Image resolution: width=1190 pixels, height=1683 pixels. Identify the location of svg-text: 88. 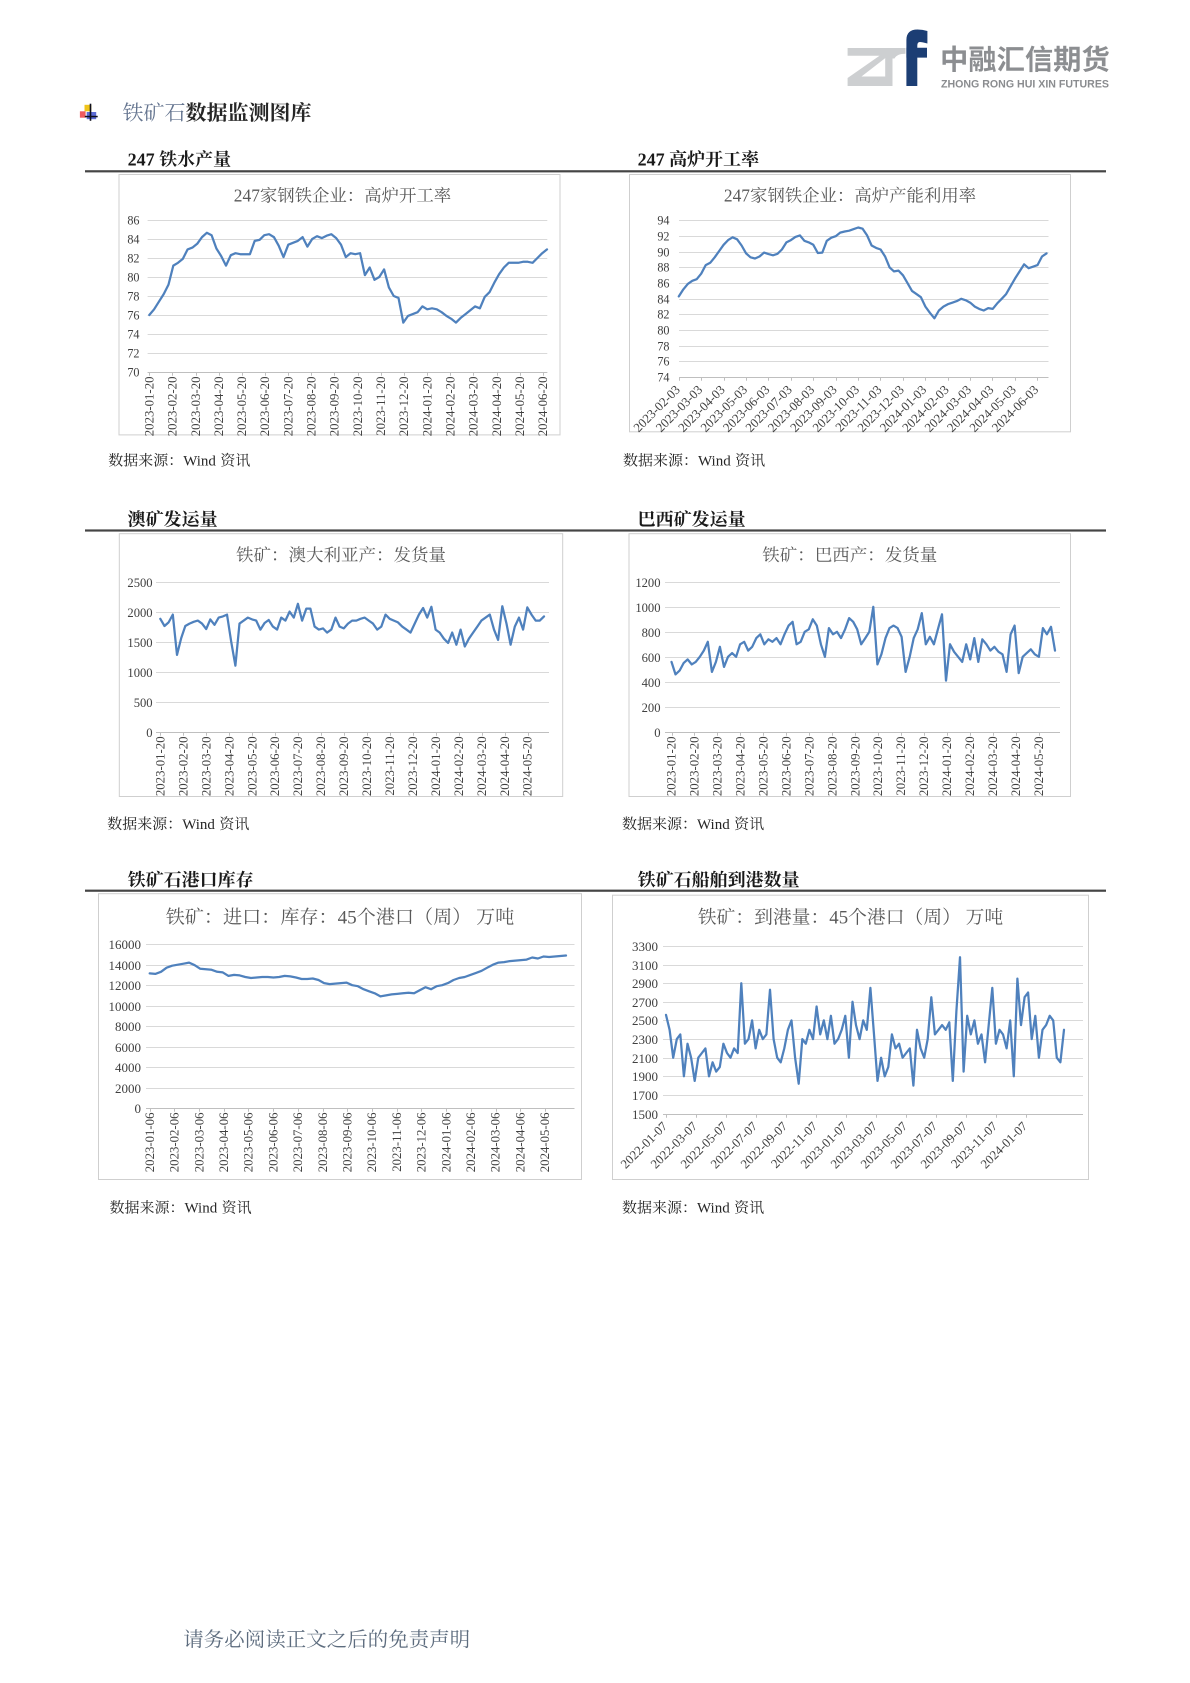
(663, 268).